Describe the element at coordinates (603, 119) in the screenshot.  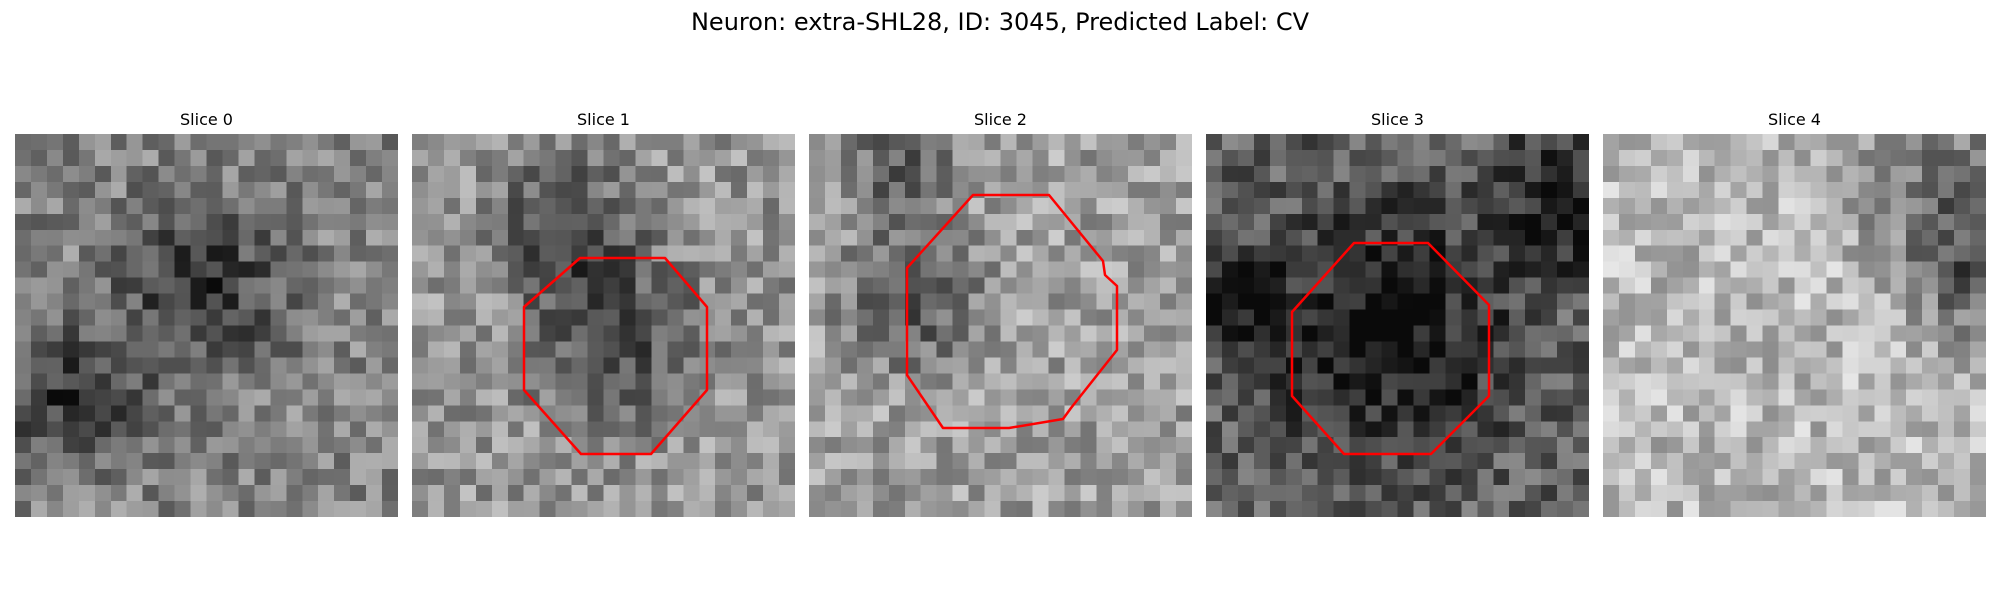
I see `slice-title: Slice 1` at that location.